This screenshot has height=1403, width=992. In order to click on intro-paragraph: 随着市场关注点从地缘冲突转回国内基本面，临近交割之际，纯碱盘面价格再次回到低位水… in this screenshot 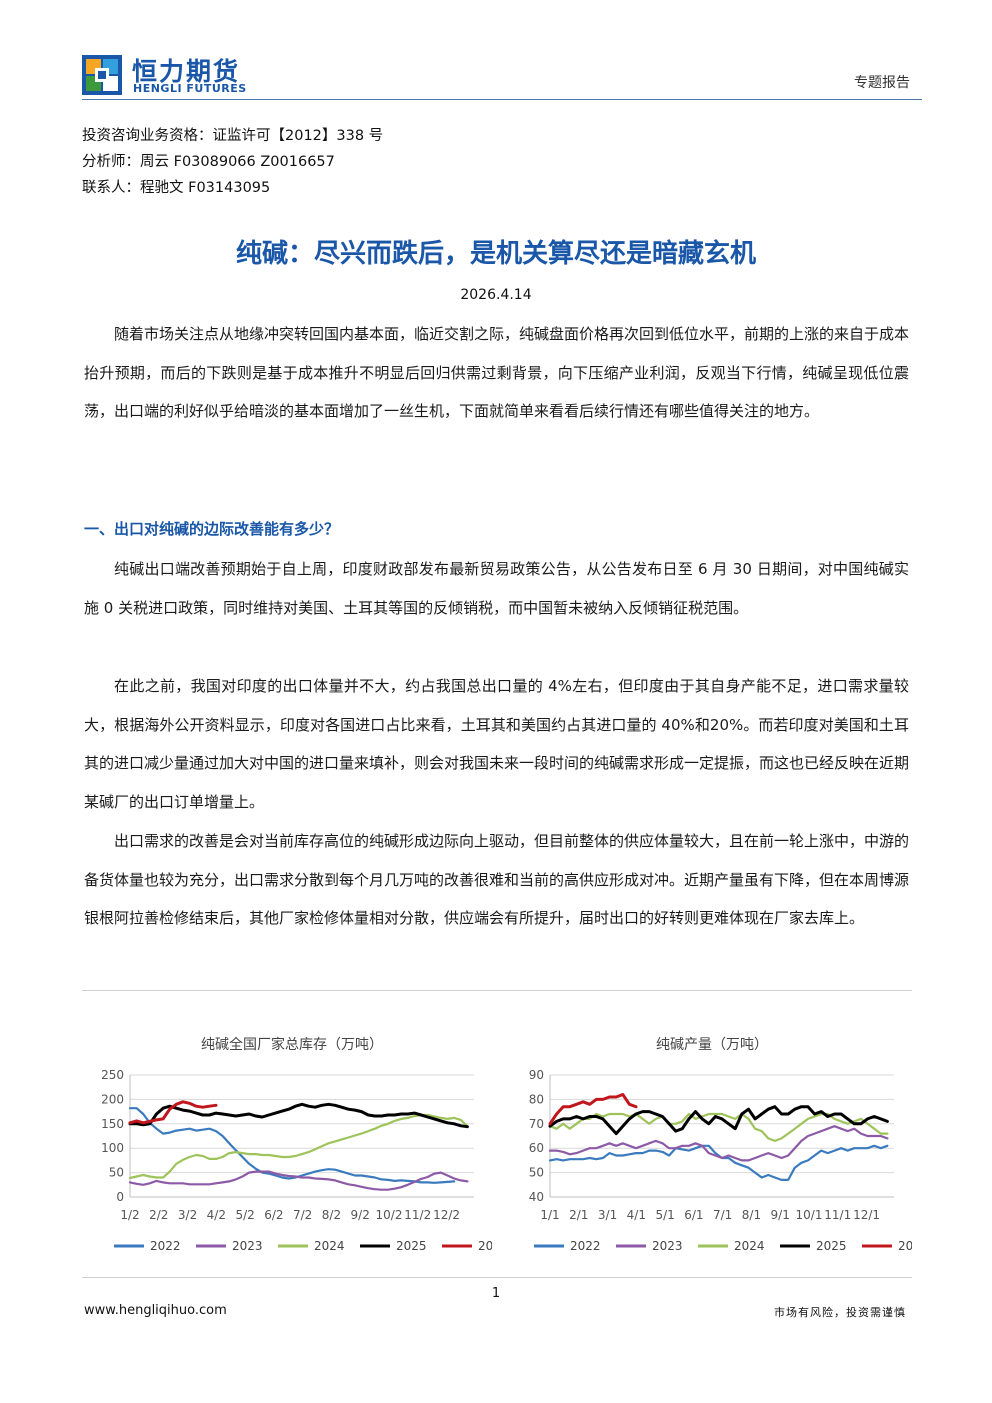, I will do `click(497, 372)`.